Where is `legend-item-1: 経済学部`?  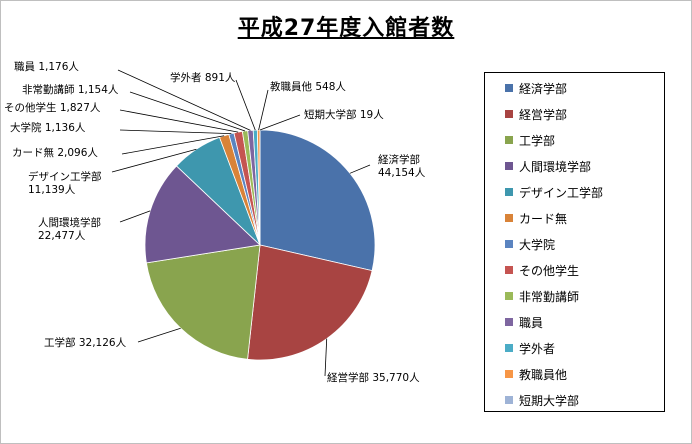
legend-item-1: 経済学部 is located at coordinates (536, 88).